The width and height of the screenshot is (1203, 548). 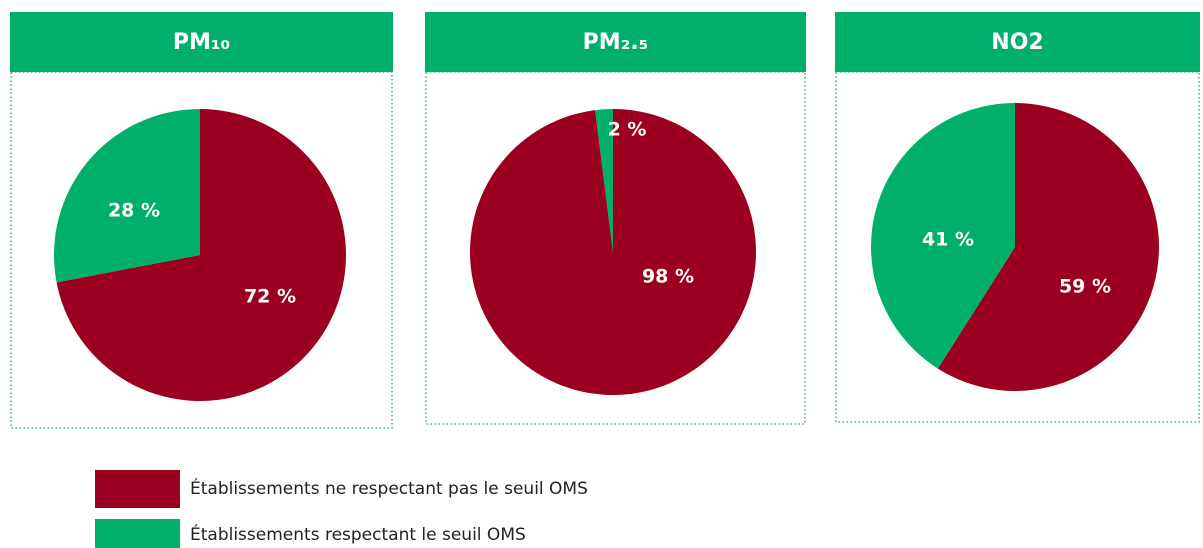 I want to click on chart-title: PM₁₀, so click(x=201, y=42).